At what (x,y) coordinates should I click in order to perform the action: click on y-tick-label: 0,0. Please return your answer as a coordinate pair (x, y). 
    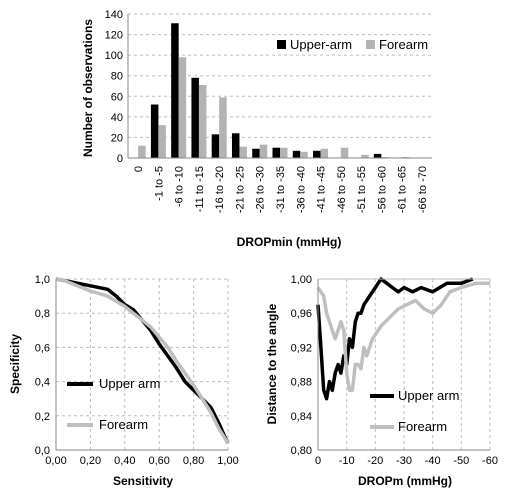
    Looking at the image, I should click on (42, 451).